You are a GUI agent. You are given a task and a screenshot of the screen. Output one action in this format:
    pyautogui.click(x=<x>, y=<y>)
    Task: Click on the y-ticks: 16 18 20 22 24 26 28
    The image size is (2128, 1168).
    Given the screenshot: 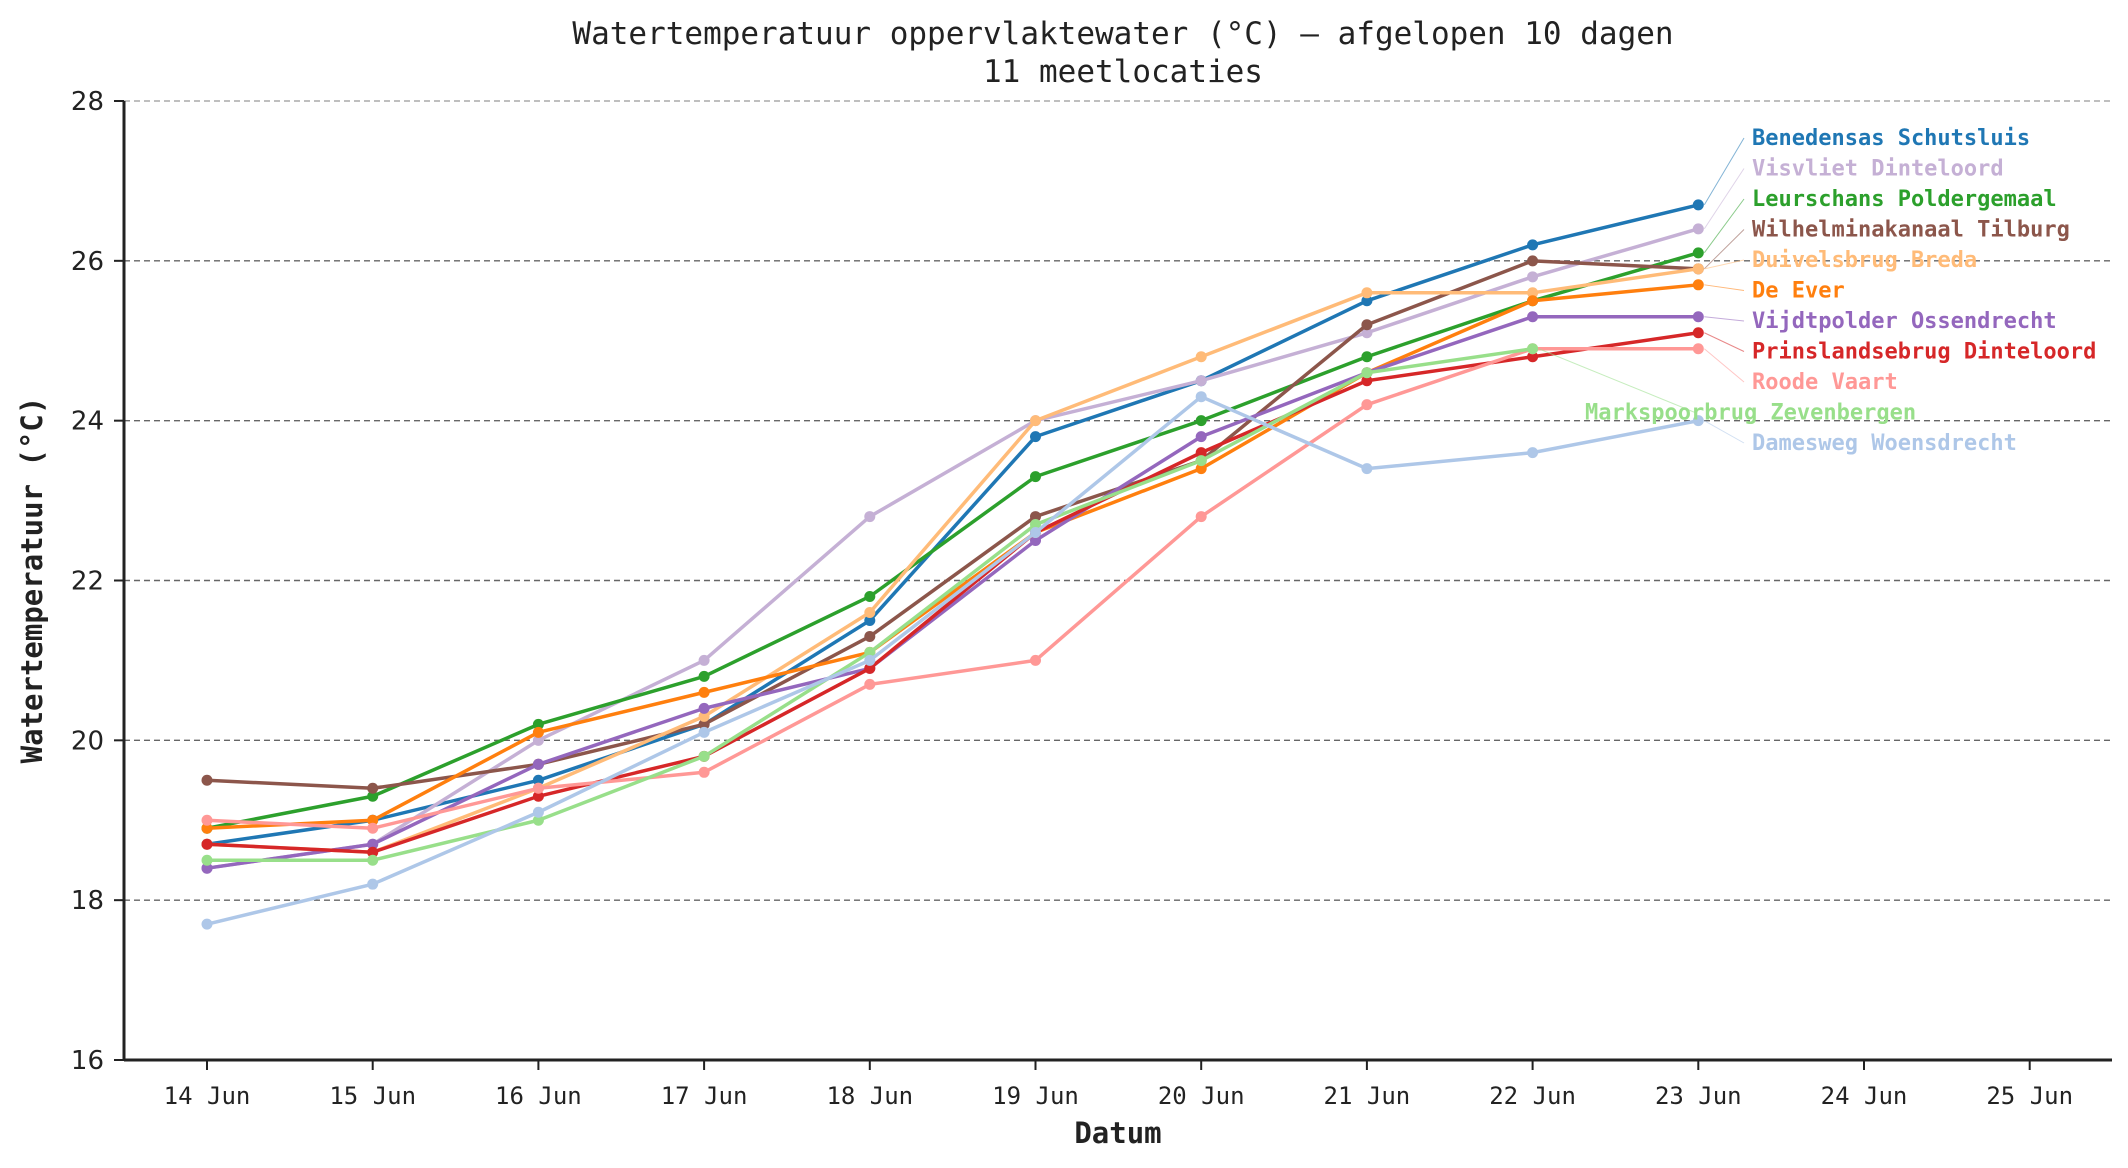 What is the action you would take?
    pyautogui.click(x=97, y=581)
    